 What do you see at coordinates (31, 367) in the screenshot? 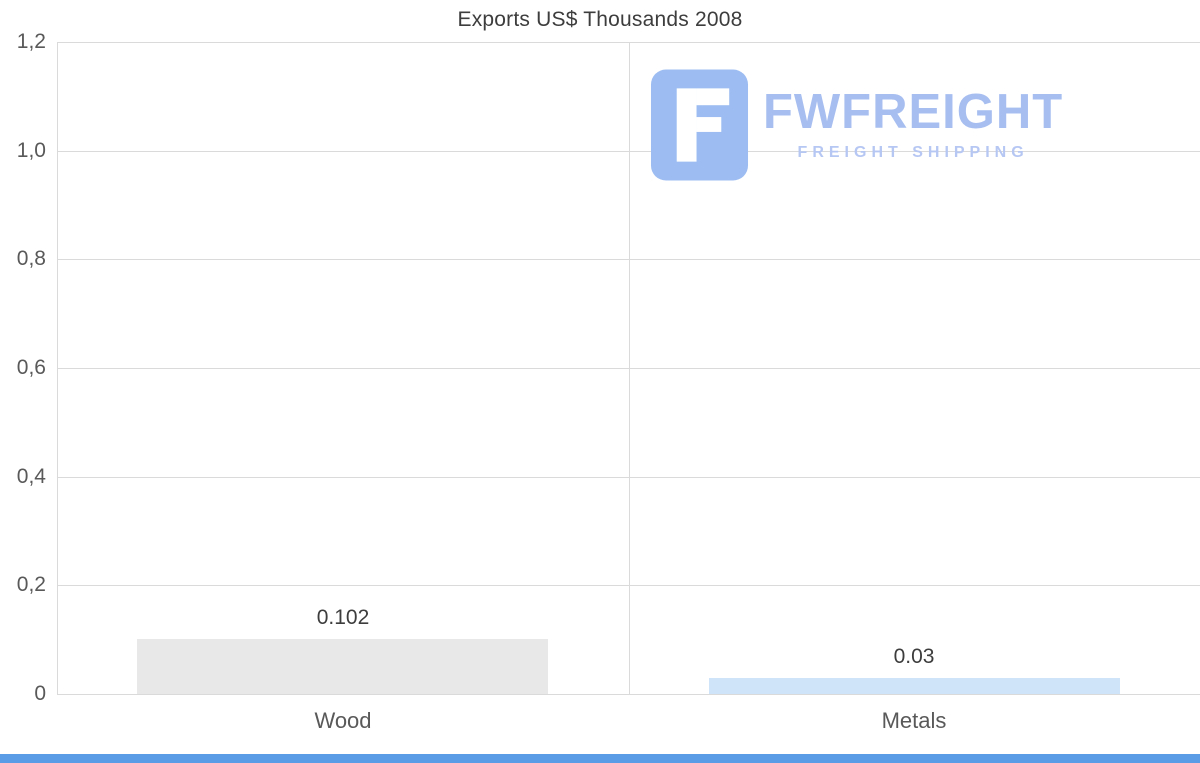
I see `y-axis-tick-label: 0,6` at bounding box center [31, 367].